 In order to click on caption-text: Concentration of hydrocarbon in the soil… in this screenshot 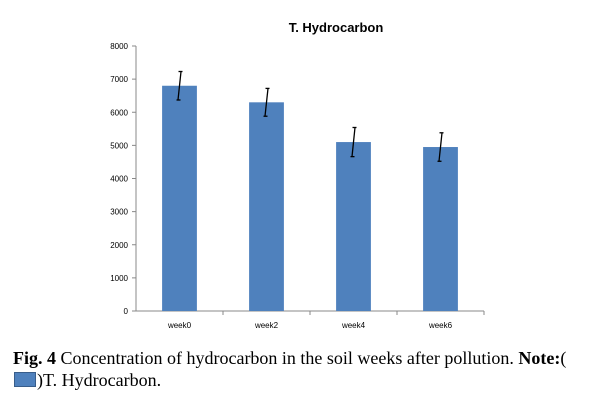, I will do `click(287, 358)`.